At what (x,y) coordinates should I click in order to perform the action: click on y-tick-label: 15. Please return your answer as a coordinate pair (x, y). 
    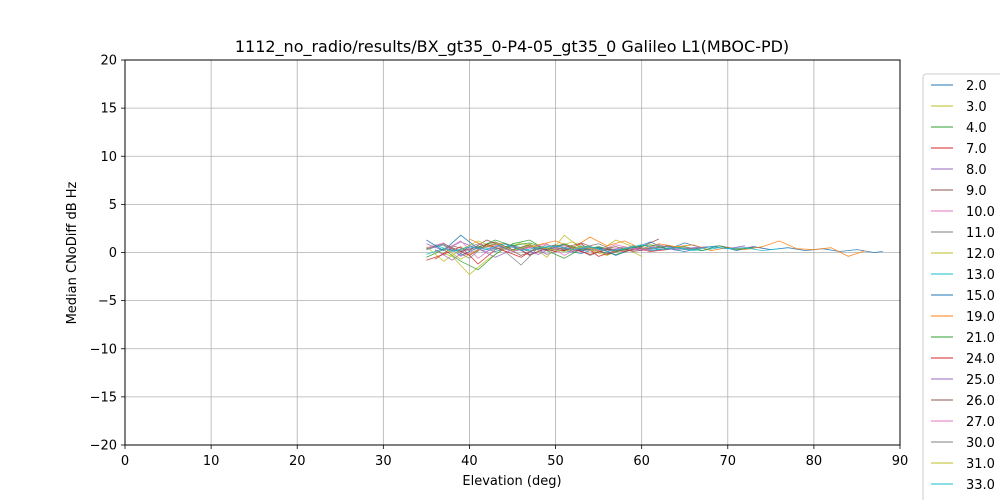
    Looking at the image, I should click on (108, 109).